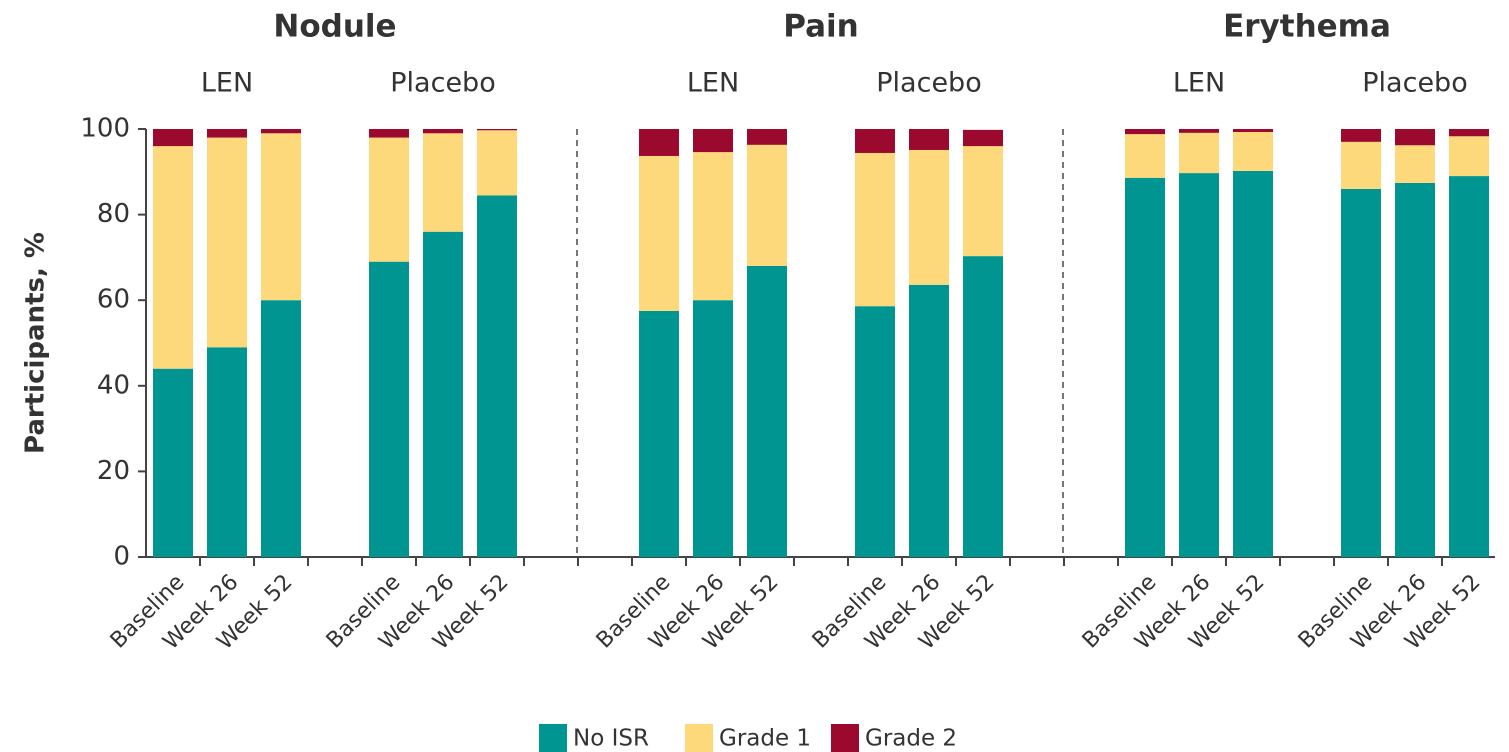  What do you see at coordinates (36, 343) in the screenshot?
I see `y-axis-label: Participants, %` at bounding box center [36, 343].